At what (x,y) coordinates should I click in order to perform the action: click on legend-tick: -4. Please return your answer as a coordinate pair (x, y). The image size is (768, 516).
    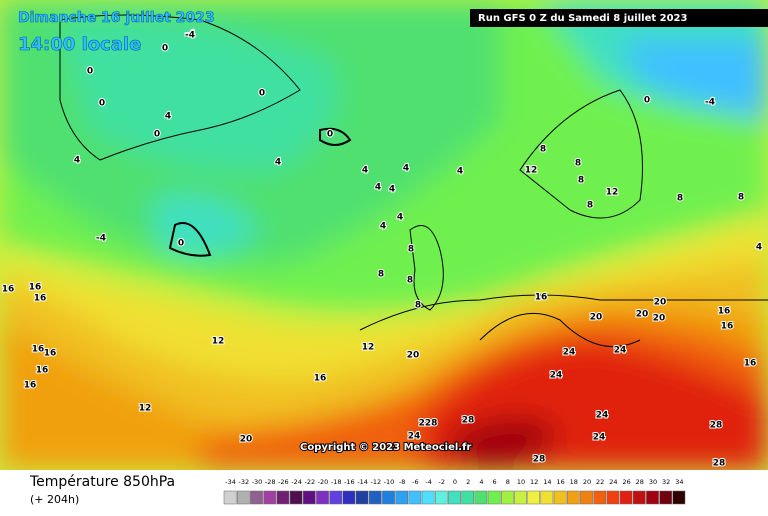
    Looking at the image, I should click on (428, 482).